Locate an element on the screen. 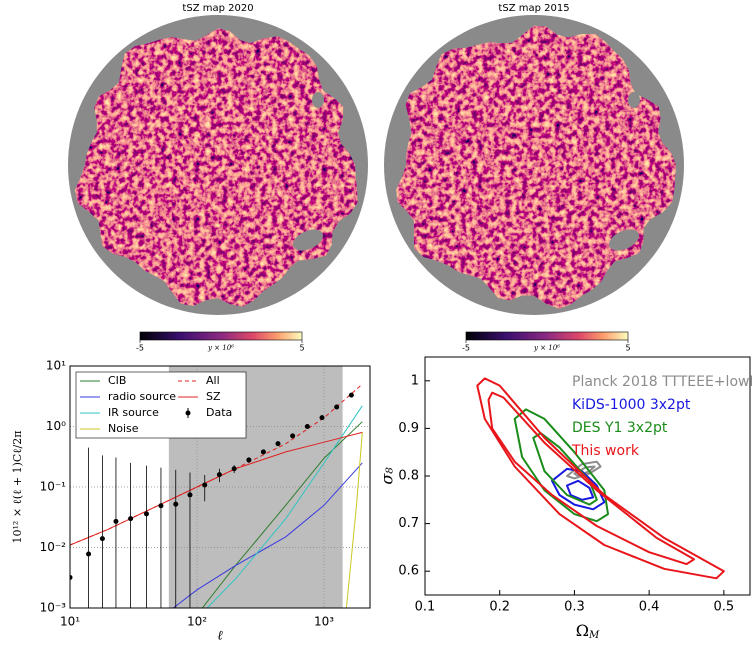 The height and width of the screenshot is (645, 752). y-tick-label: 0.8 is located at coordinates (408, 476).